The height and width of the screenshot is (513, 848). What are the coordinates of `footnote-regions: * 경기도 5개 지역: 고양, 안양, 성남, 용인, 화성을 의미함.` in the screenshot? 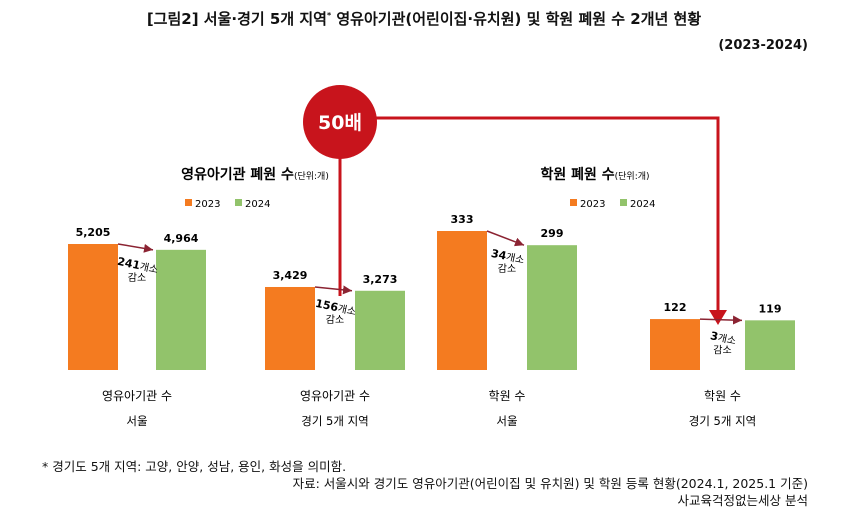 It's located at (194, 466).